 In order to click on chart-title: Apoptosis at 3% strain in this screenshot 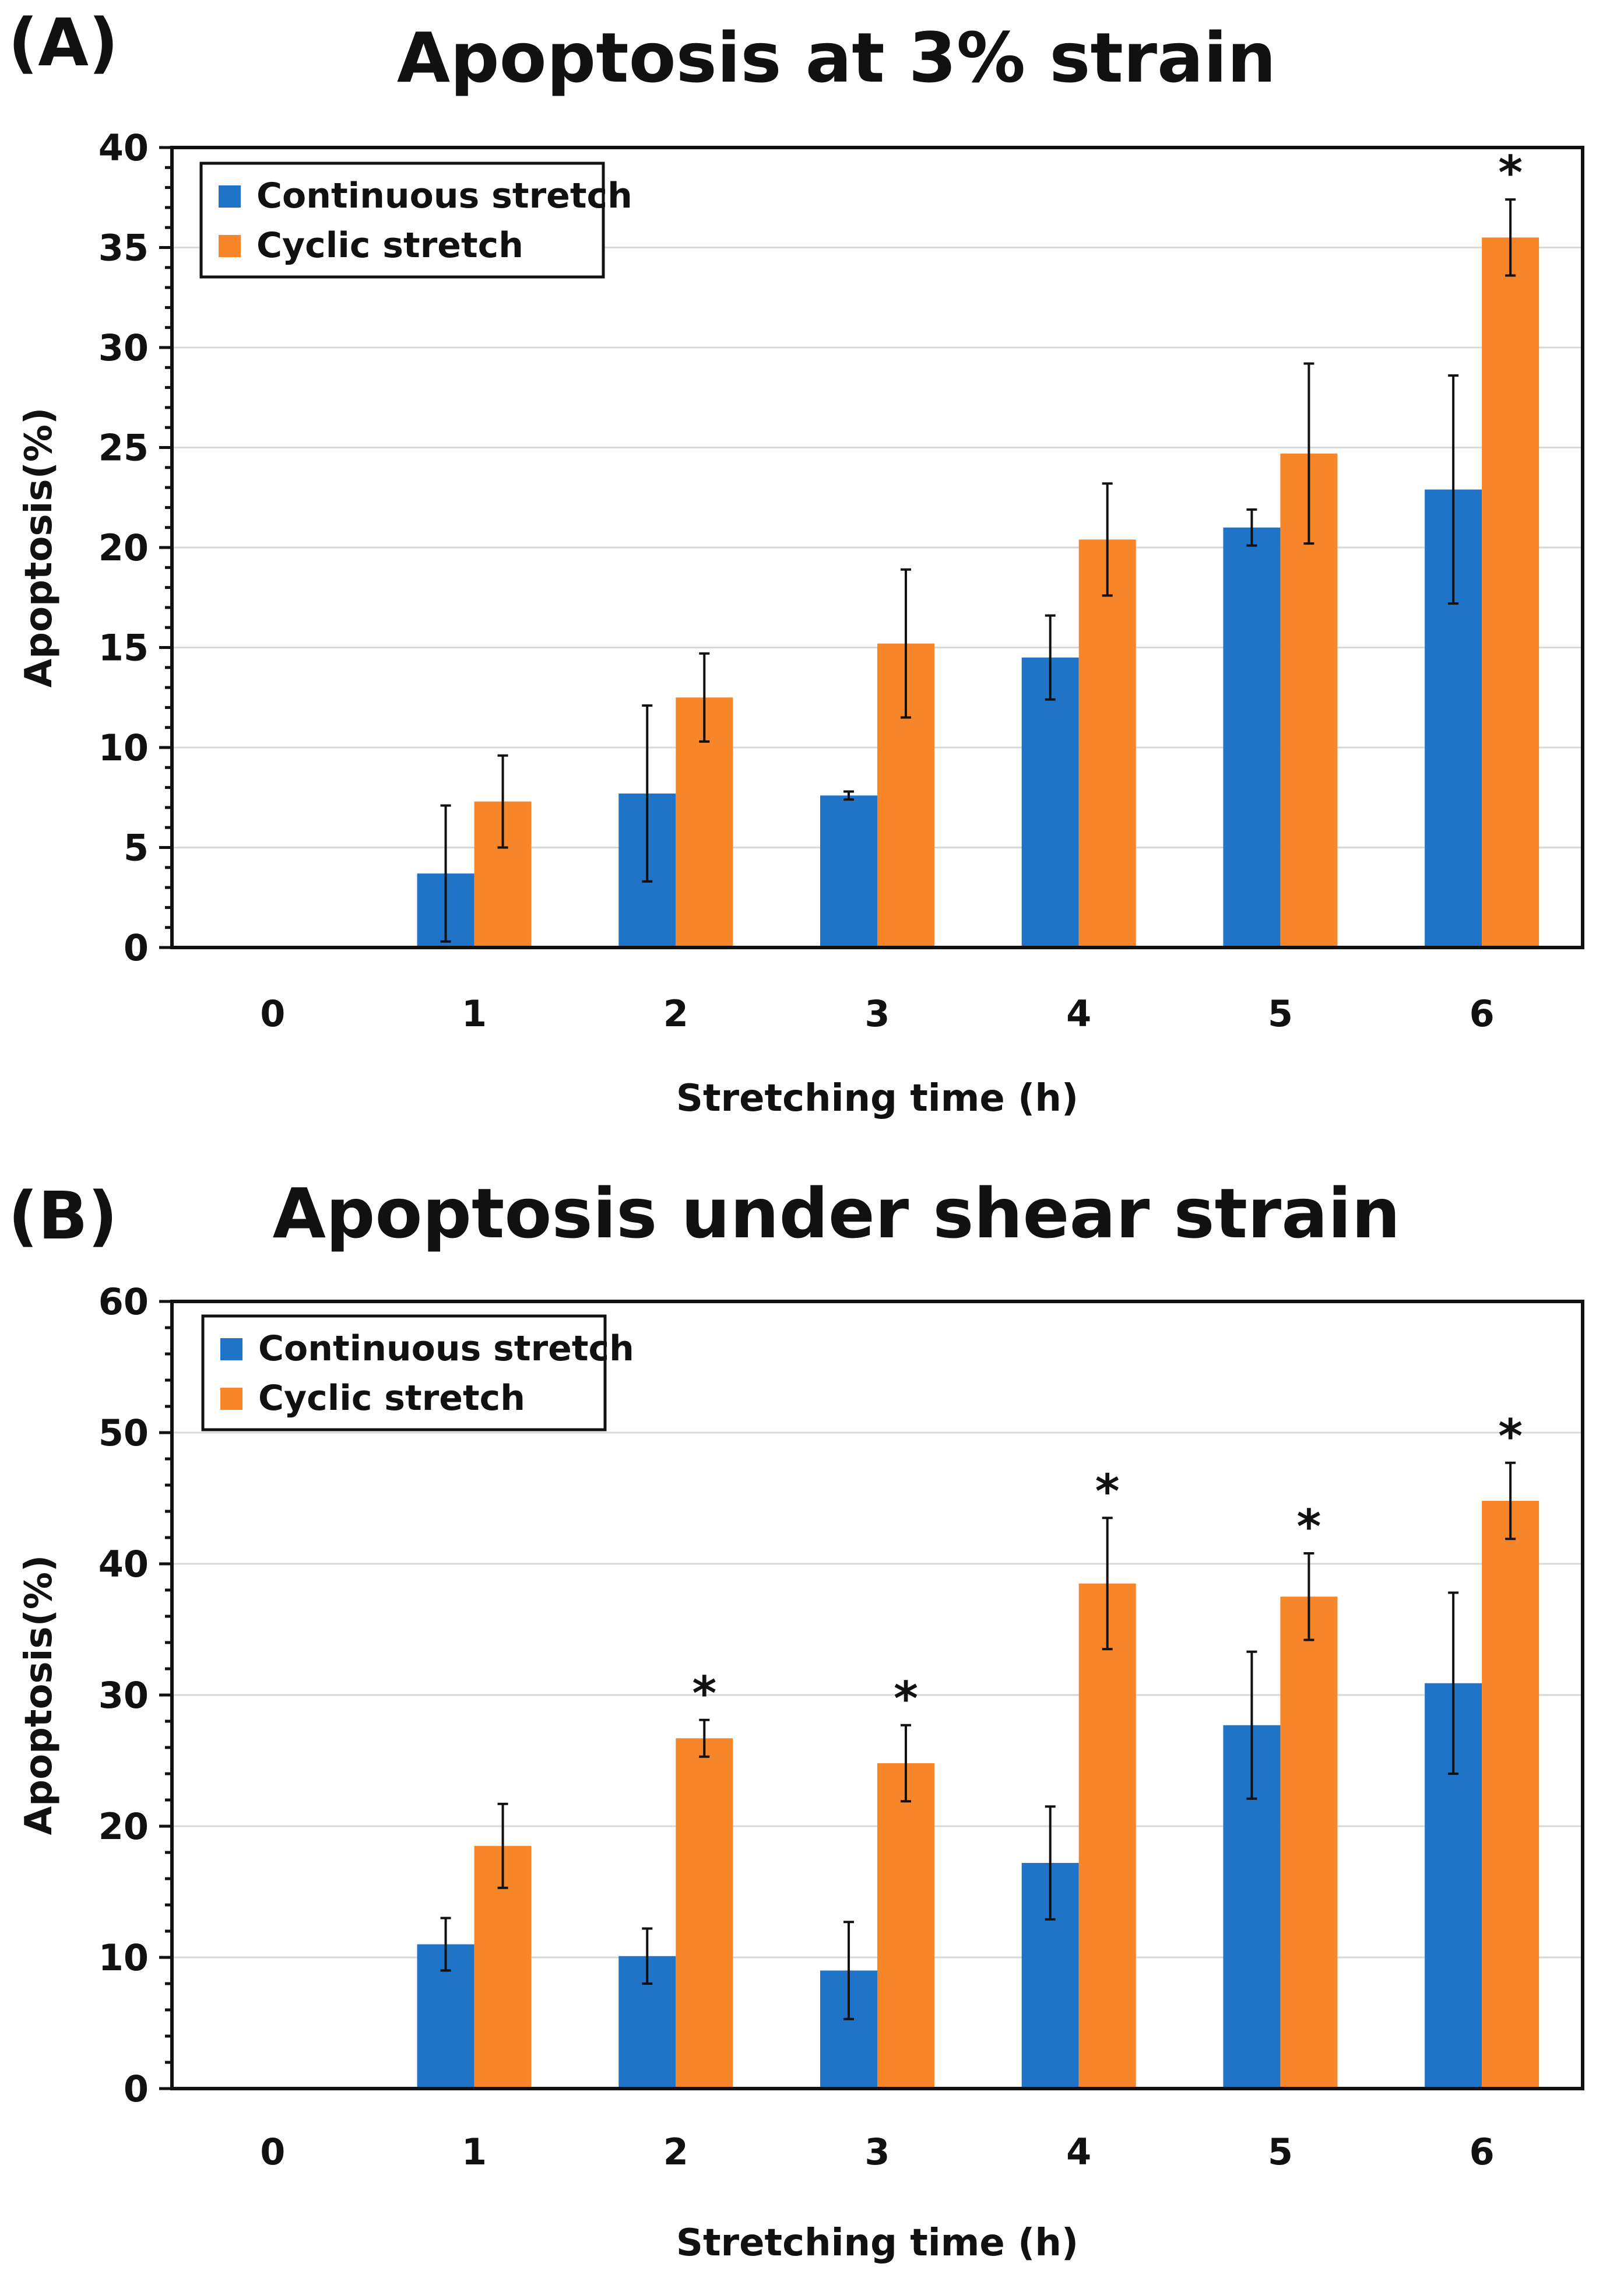, I will do `click(836, 57)`.